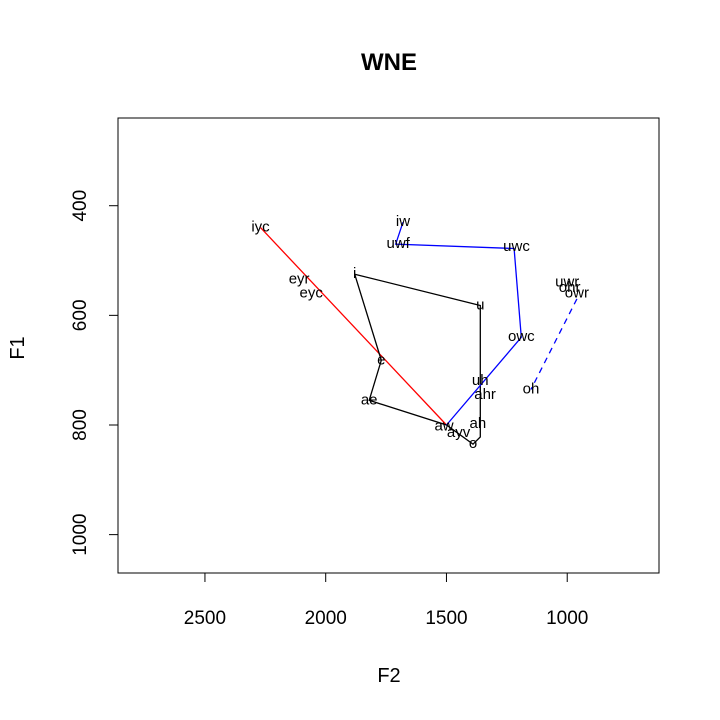  Describe the element at coordinates (80, 534) in the screenshot. I see `y-tick-label: 1000` at that location.